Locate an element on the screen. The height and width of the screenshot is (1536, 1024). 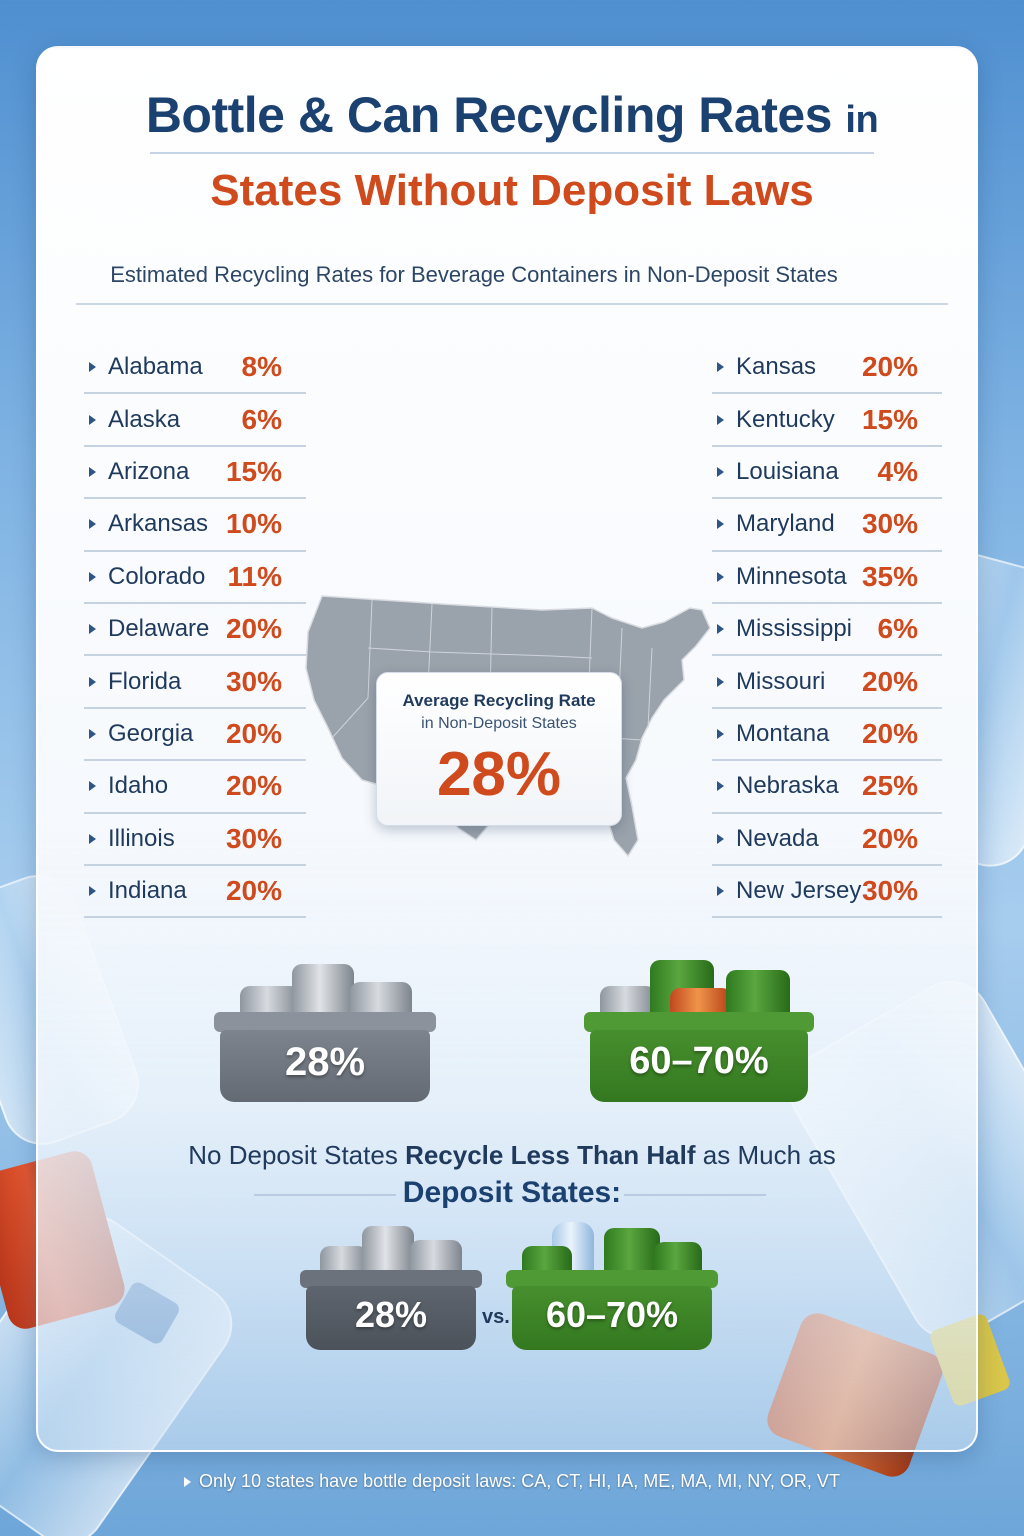
state-rate: 10% is located at coordinates (253, 524).